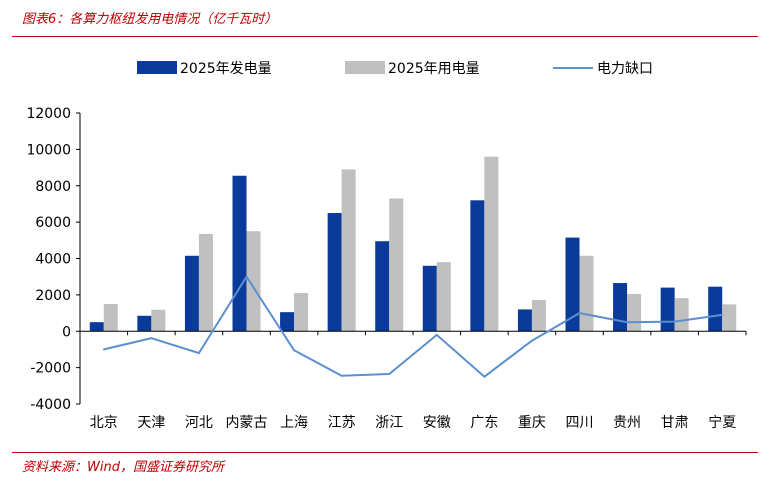 The width and height of the screenshot is (772, 489). What do you see at coordinates (580, 423) in the screenshot?
I see `x-tick-label: 四川` at bounding box center [580, 423].